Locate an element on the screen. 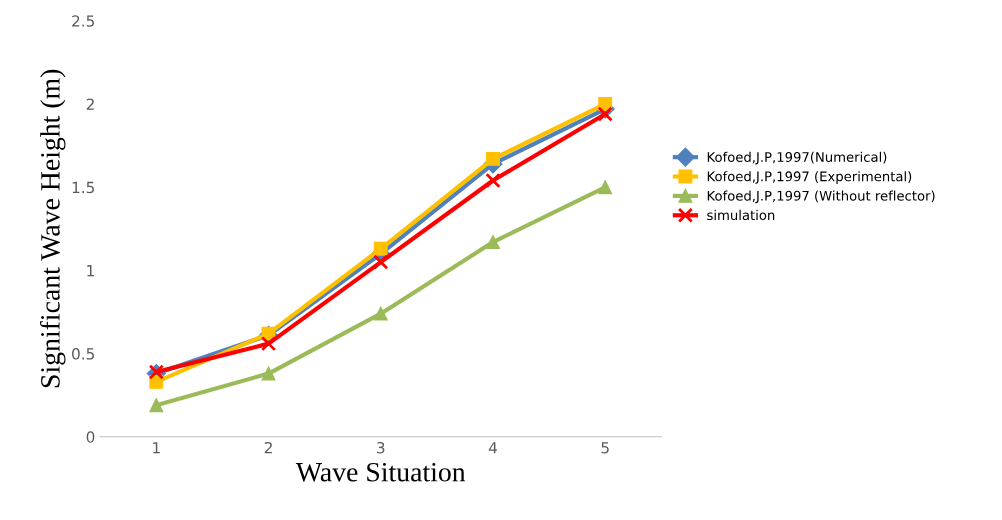 This screenshot has width=1002, height=520. y-tick-label: 0.5 is located at coordinates (83, 354).